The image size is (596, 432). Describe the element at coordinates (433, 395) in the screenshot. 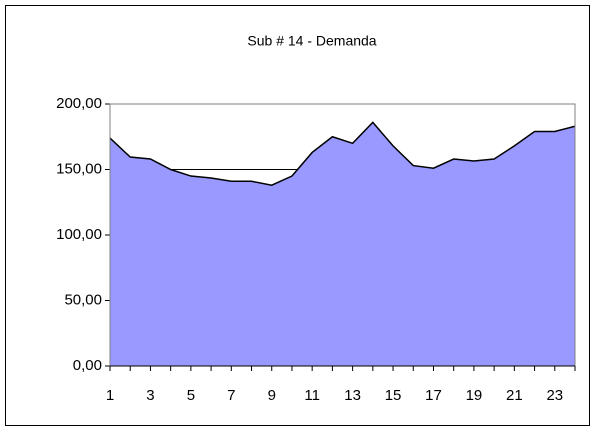

I see `x-tick-label: 17` at that location.